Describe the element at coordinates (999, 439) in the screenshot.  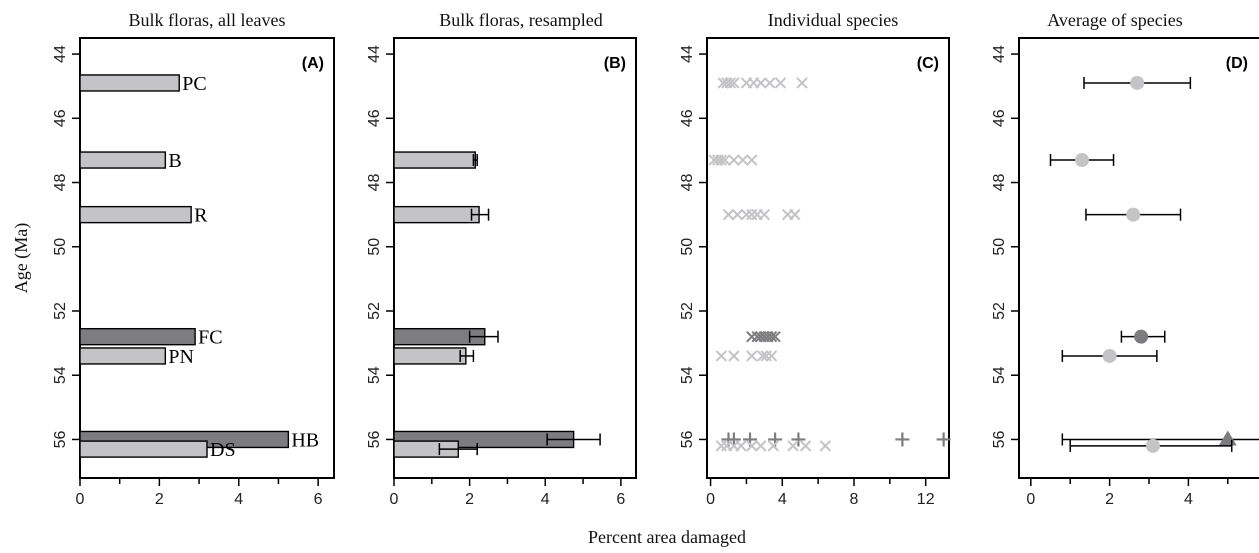
I see `panel-d-y-tick-label: 56` at that location.